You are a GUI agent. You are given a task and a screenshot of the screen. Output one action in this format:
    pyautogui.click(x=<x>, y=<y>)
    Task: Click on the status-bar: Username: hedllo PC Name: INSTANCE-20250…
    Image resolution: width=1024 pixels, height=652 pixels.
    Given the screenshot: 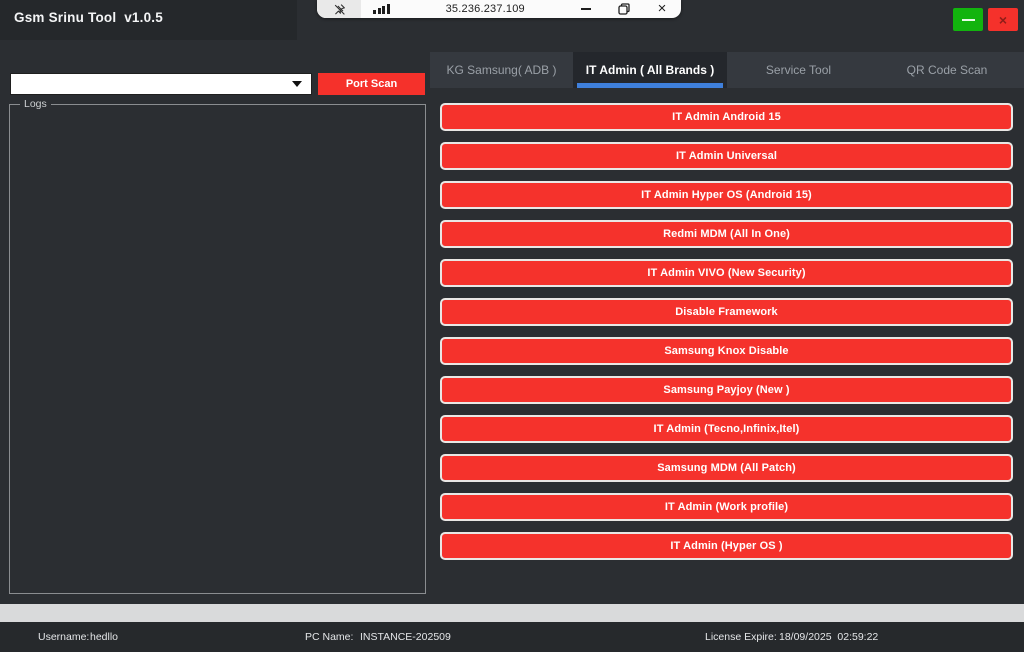 What is the action you would take?
    pyautogui.click(x=512, y=637)
    